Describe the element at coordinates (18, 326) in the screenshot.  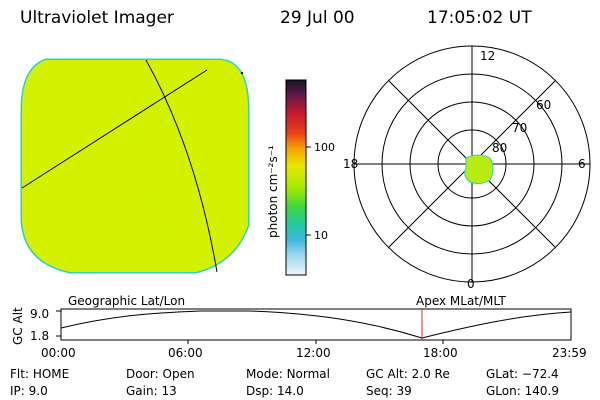
I see `timeline-axis-label: GC Alt` at that location.